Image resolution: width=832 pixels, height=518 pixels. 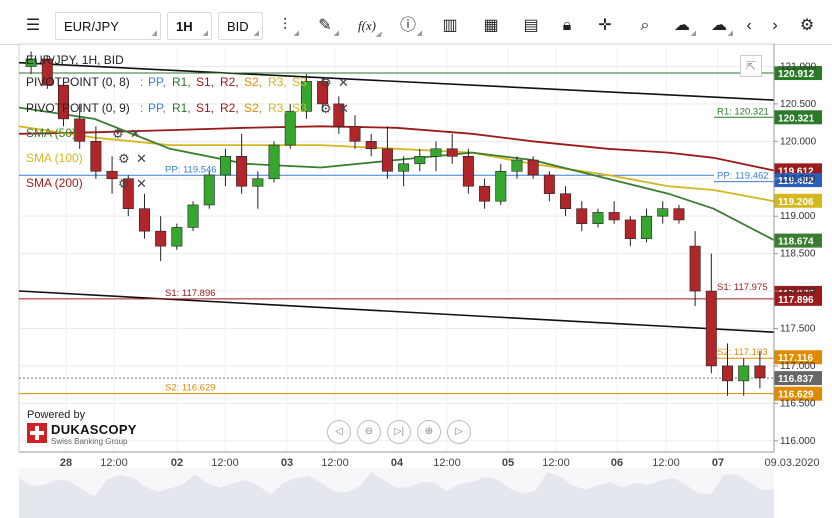 I want to click on dukascopy-logo: DUKASCOPY Swiss Banking Group, so click(x=82, y=434).